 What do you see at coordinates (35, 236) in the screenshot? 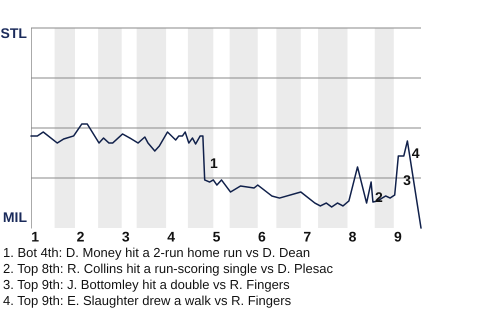
I see `x-tick-label: 1` at bounding box center [35, 236].